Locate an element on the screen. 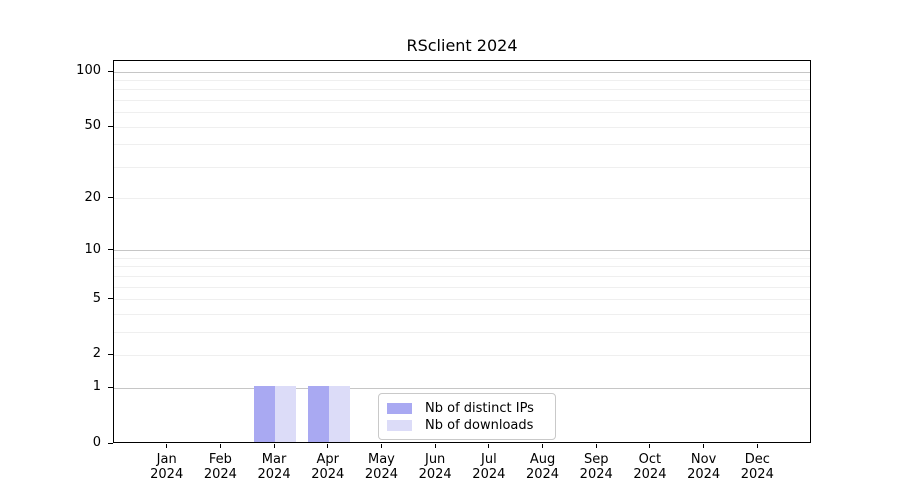 The width and height of the screenshot is (900, 500). bar-mar-downloads is located at coordinates (285, 414).